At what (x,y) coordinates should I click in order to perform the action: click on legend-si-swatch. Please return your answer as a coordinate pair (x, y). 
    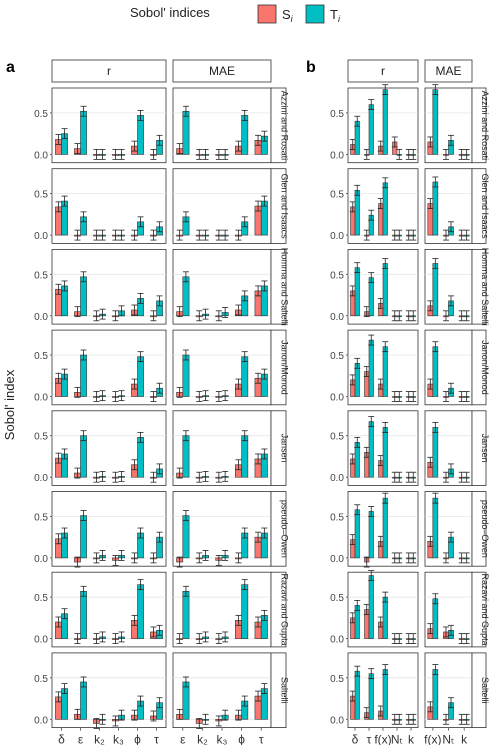
    Looking at the image, I should click on (267, 14).